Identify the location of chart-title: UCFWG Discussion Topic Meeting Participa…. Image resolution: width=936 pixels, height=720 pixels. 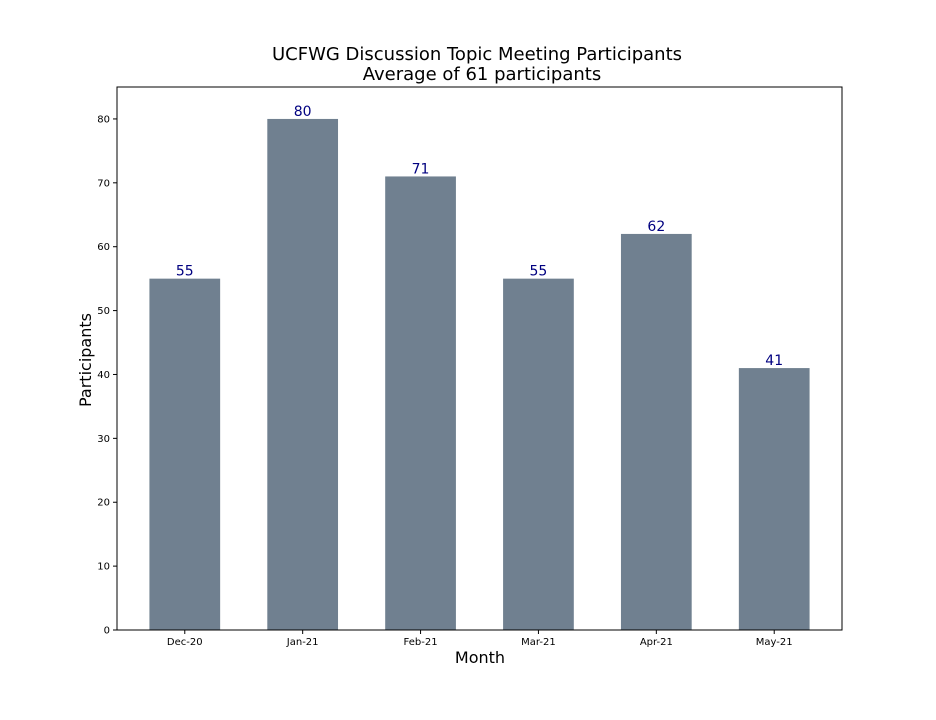
(477, 54).